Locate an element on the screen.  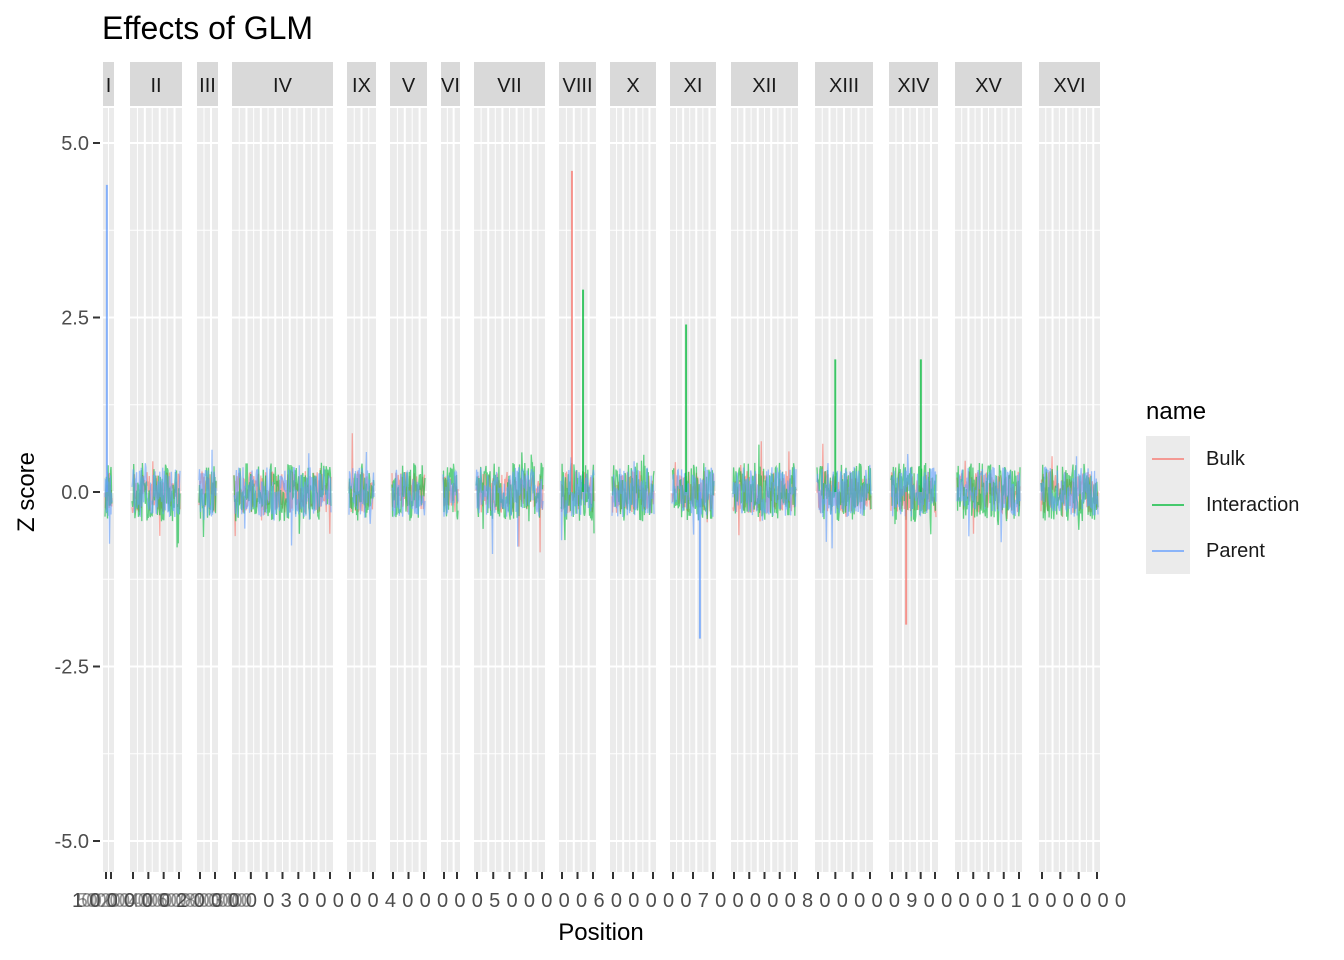
facet-label: XII is located at coordinates (764, 86).